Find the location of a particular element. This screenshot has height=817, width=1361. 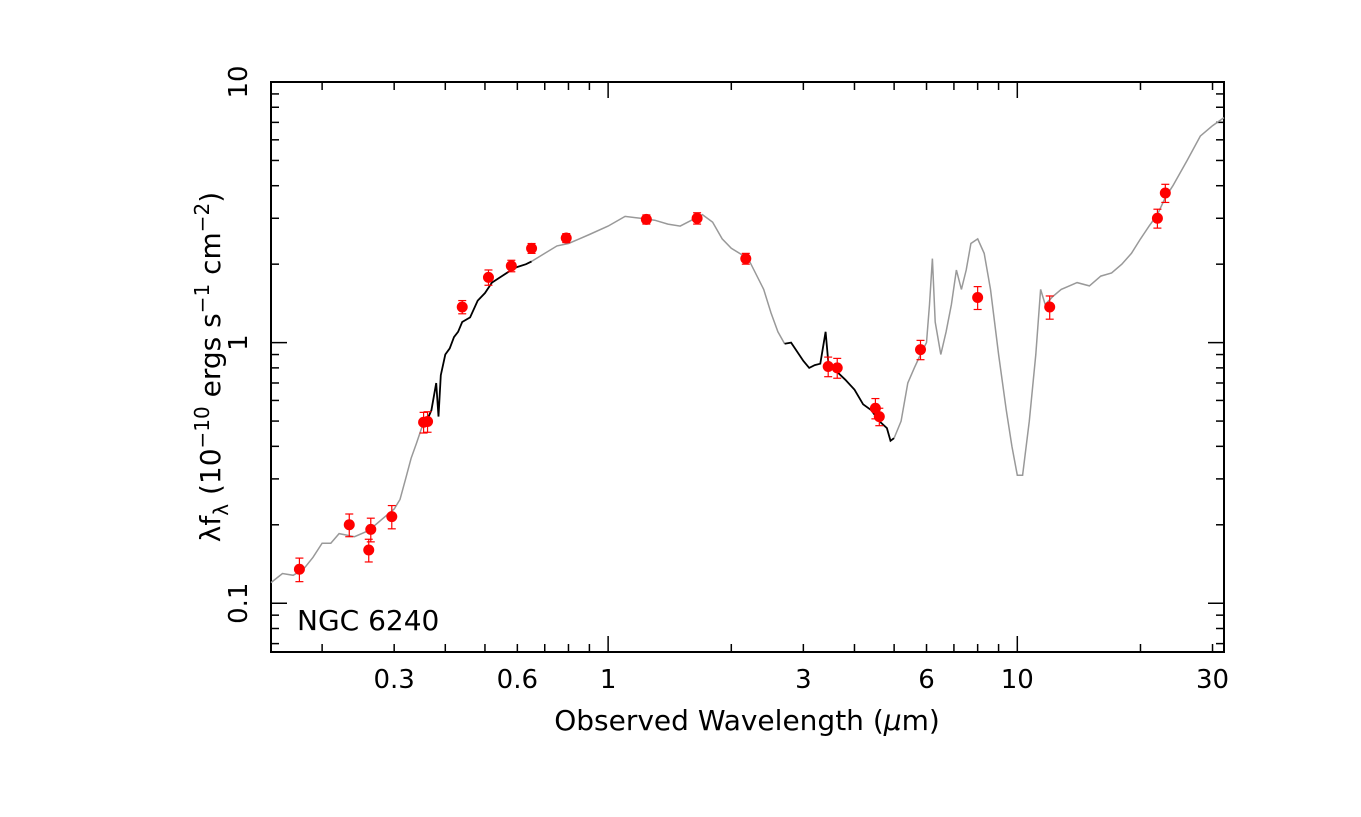

x-axis-title-unit: m) is located at coordinates (921, 720).